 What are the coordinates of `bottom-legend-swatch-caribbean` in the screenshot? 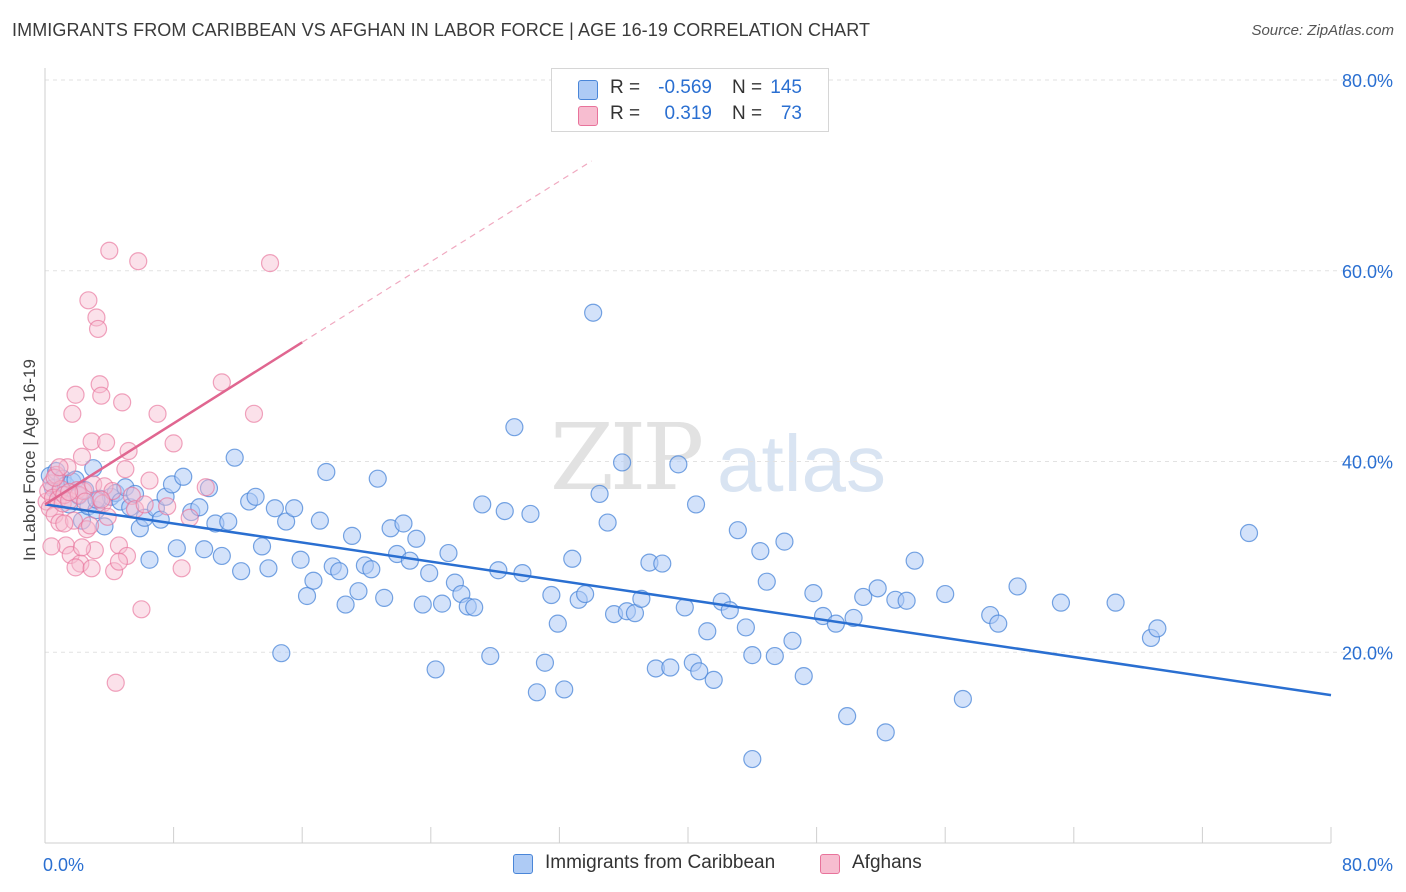 It's located at (523, 864).